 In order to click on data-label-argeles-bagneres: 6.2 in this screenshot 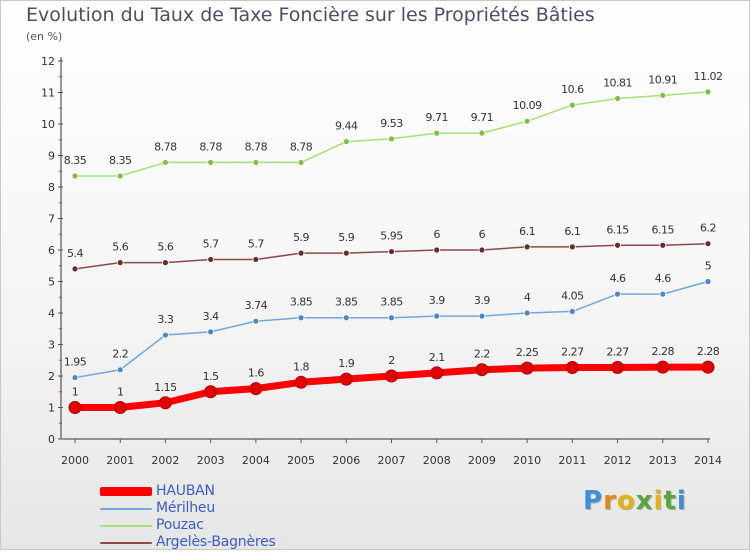, I will do `click(708, 228)`.